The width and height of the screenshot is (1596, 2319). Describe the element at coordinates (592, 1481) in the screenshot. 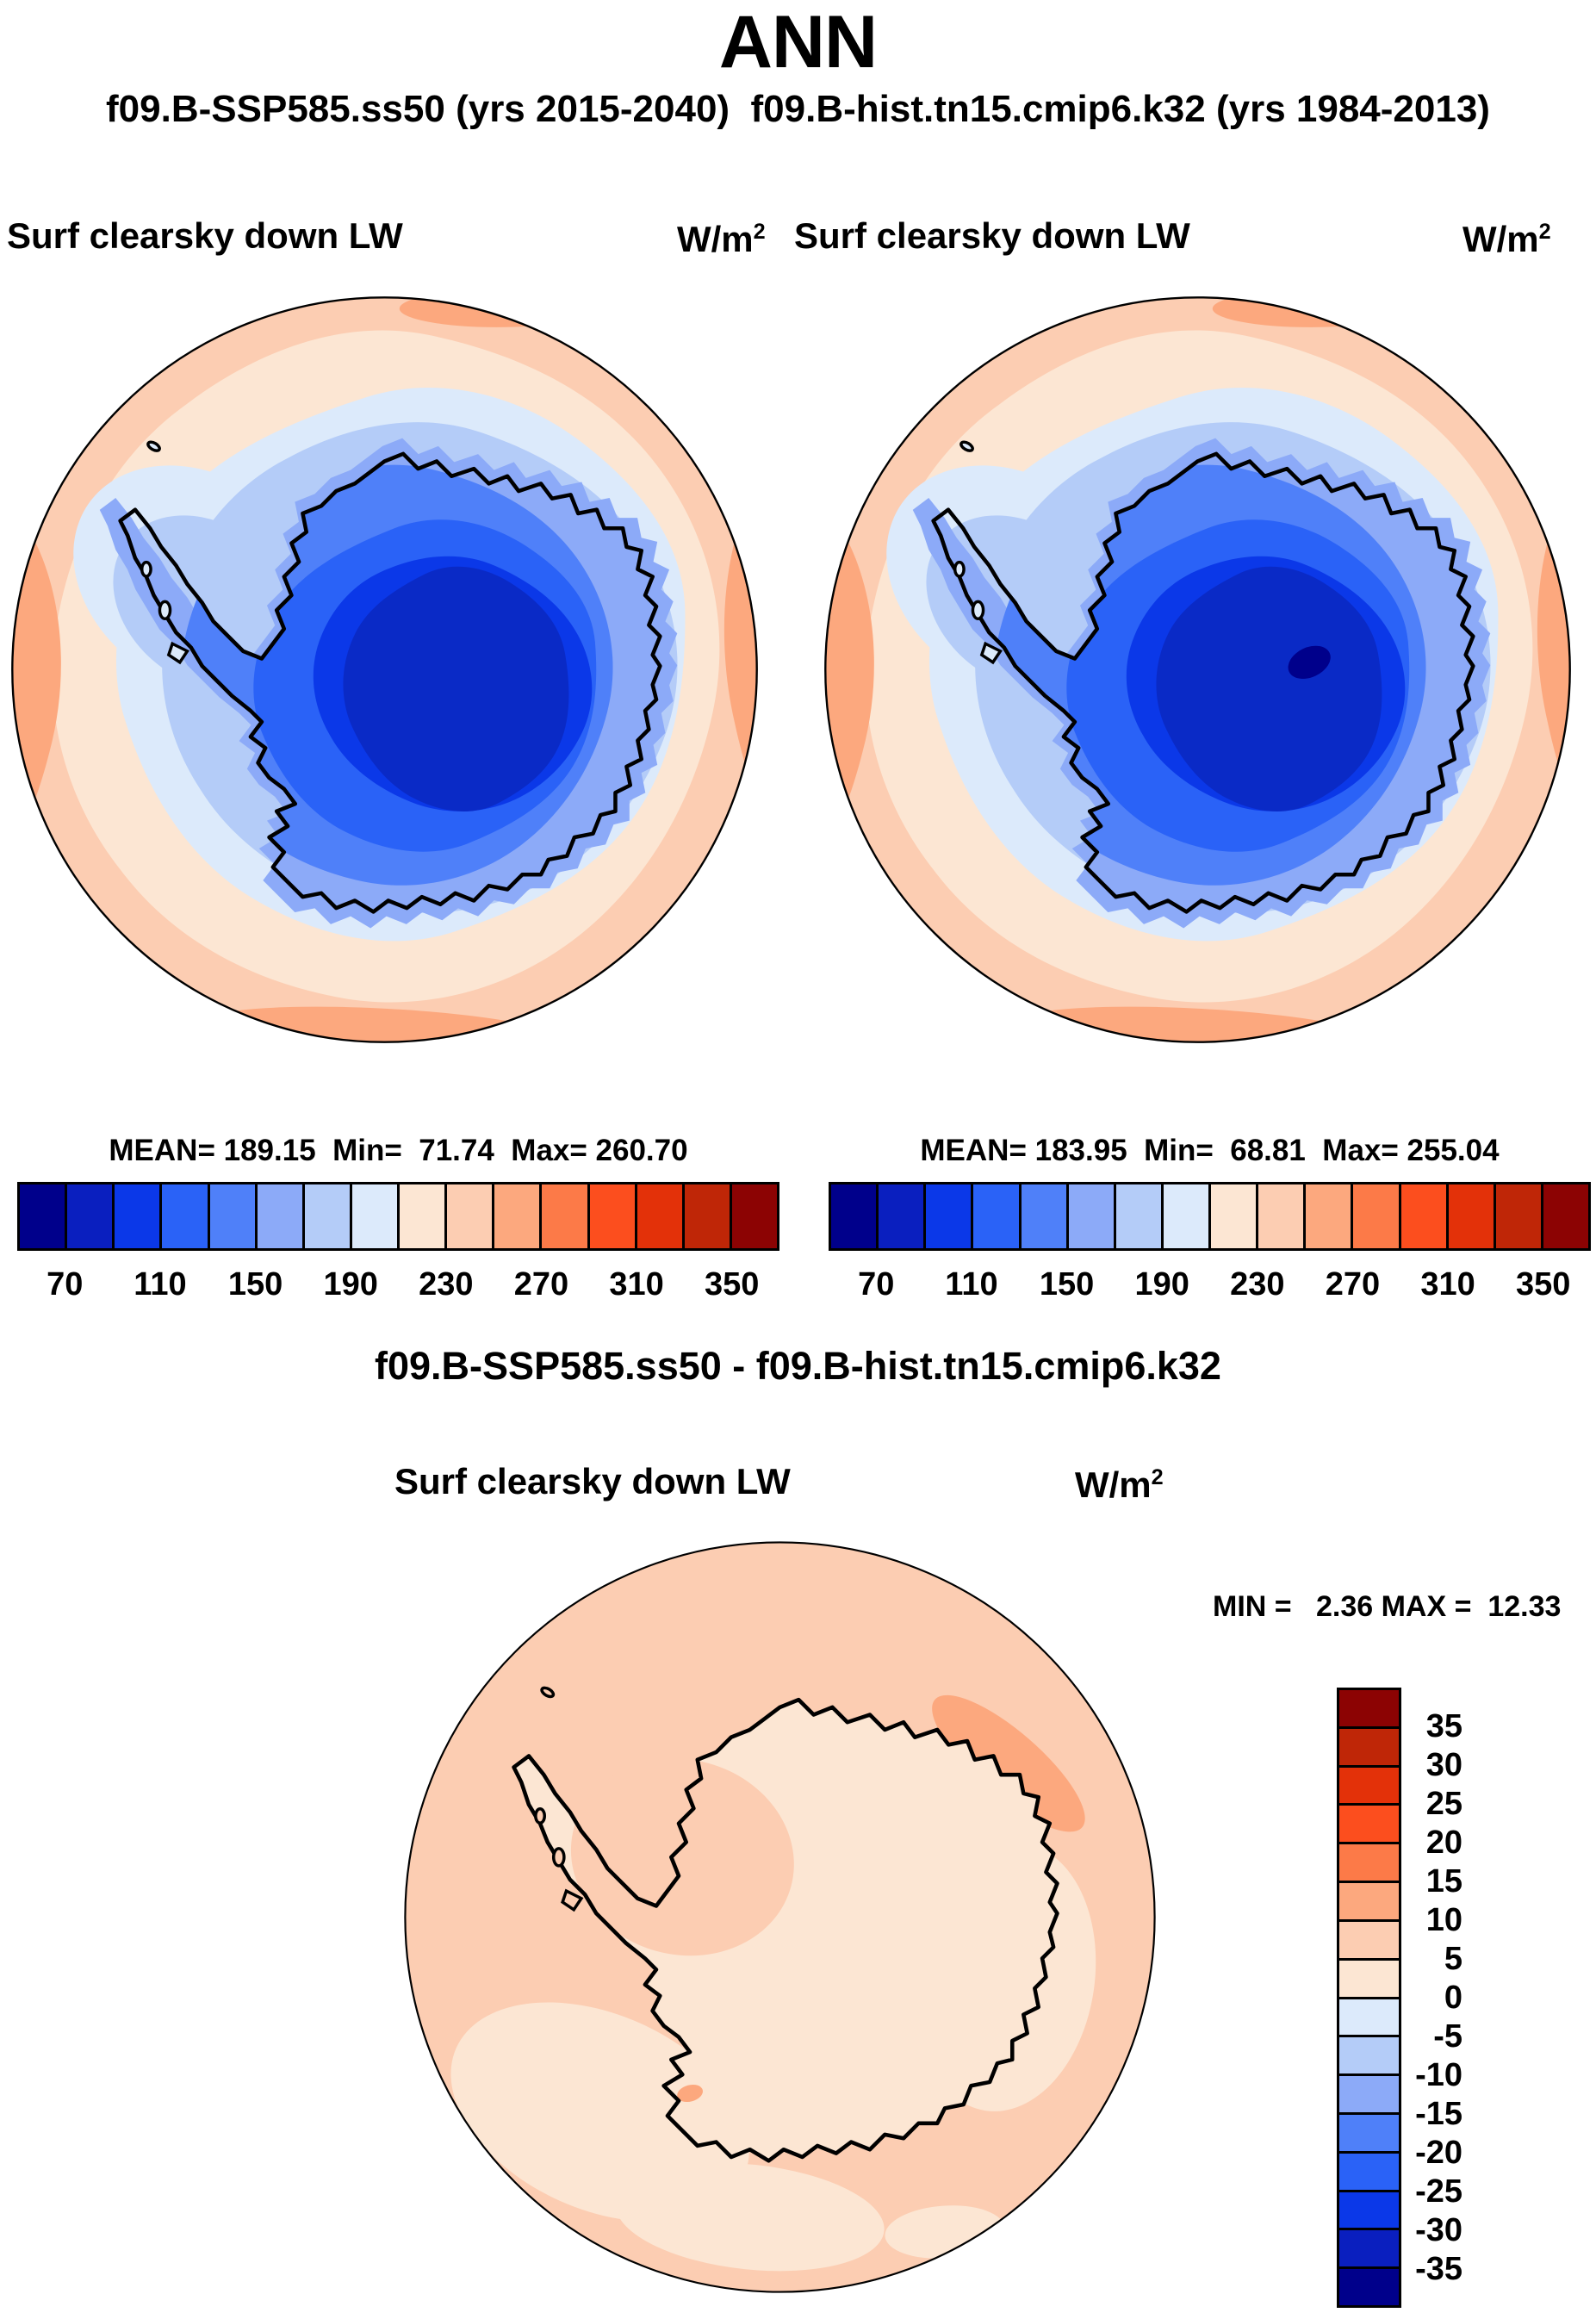

I see `var-label-diff: Surf clearsky down LW` at that location.